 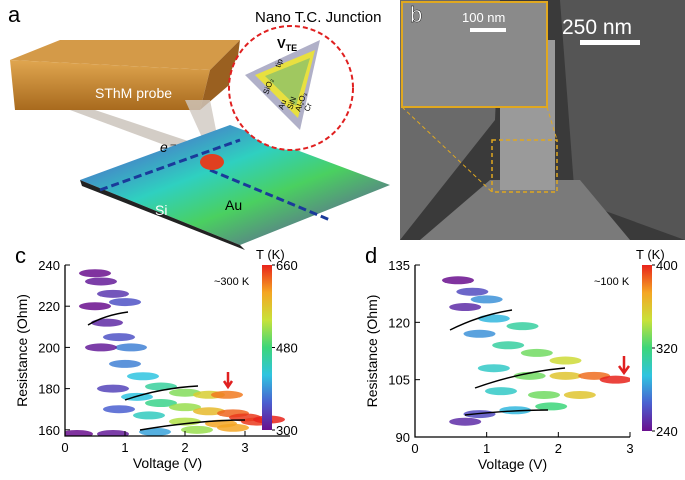 I want to click on colorbar-label: T (K), so click(x=270, y=254).